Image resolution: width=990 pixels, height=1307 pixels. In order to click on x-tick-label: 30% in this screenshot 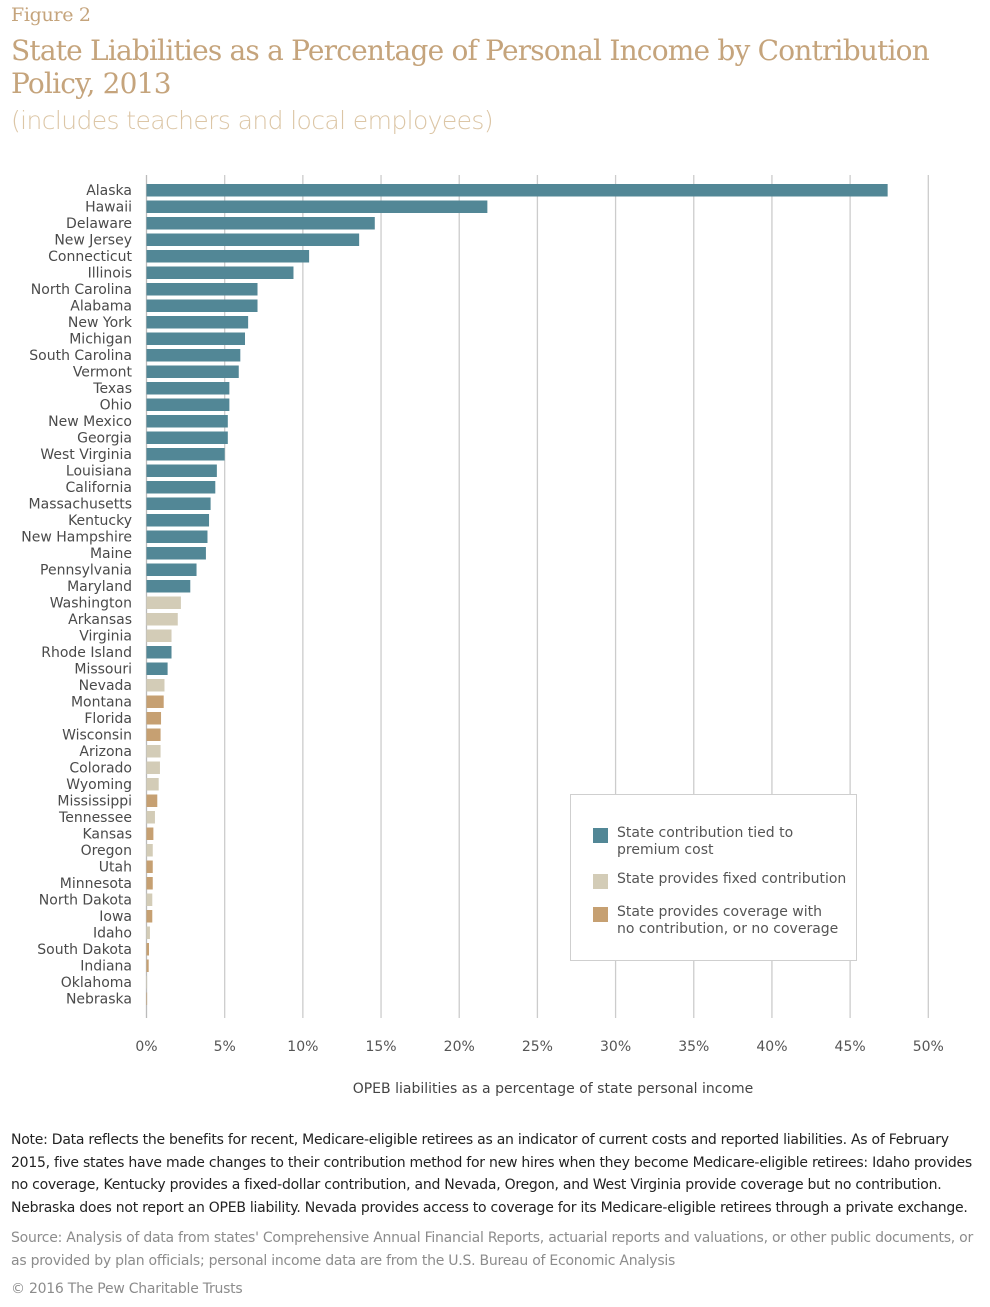, I will do `click(615, 1047)`.